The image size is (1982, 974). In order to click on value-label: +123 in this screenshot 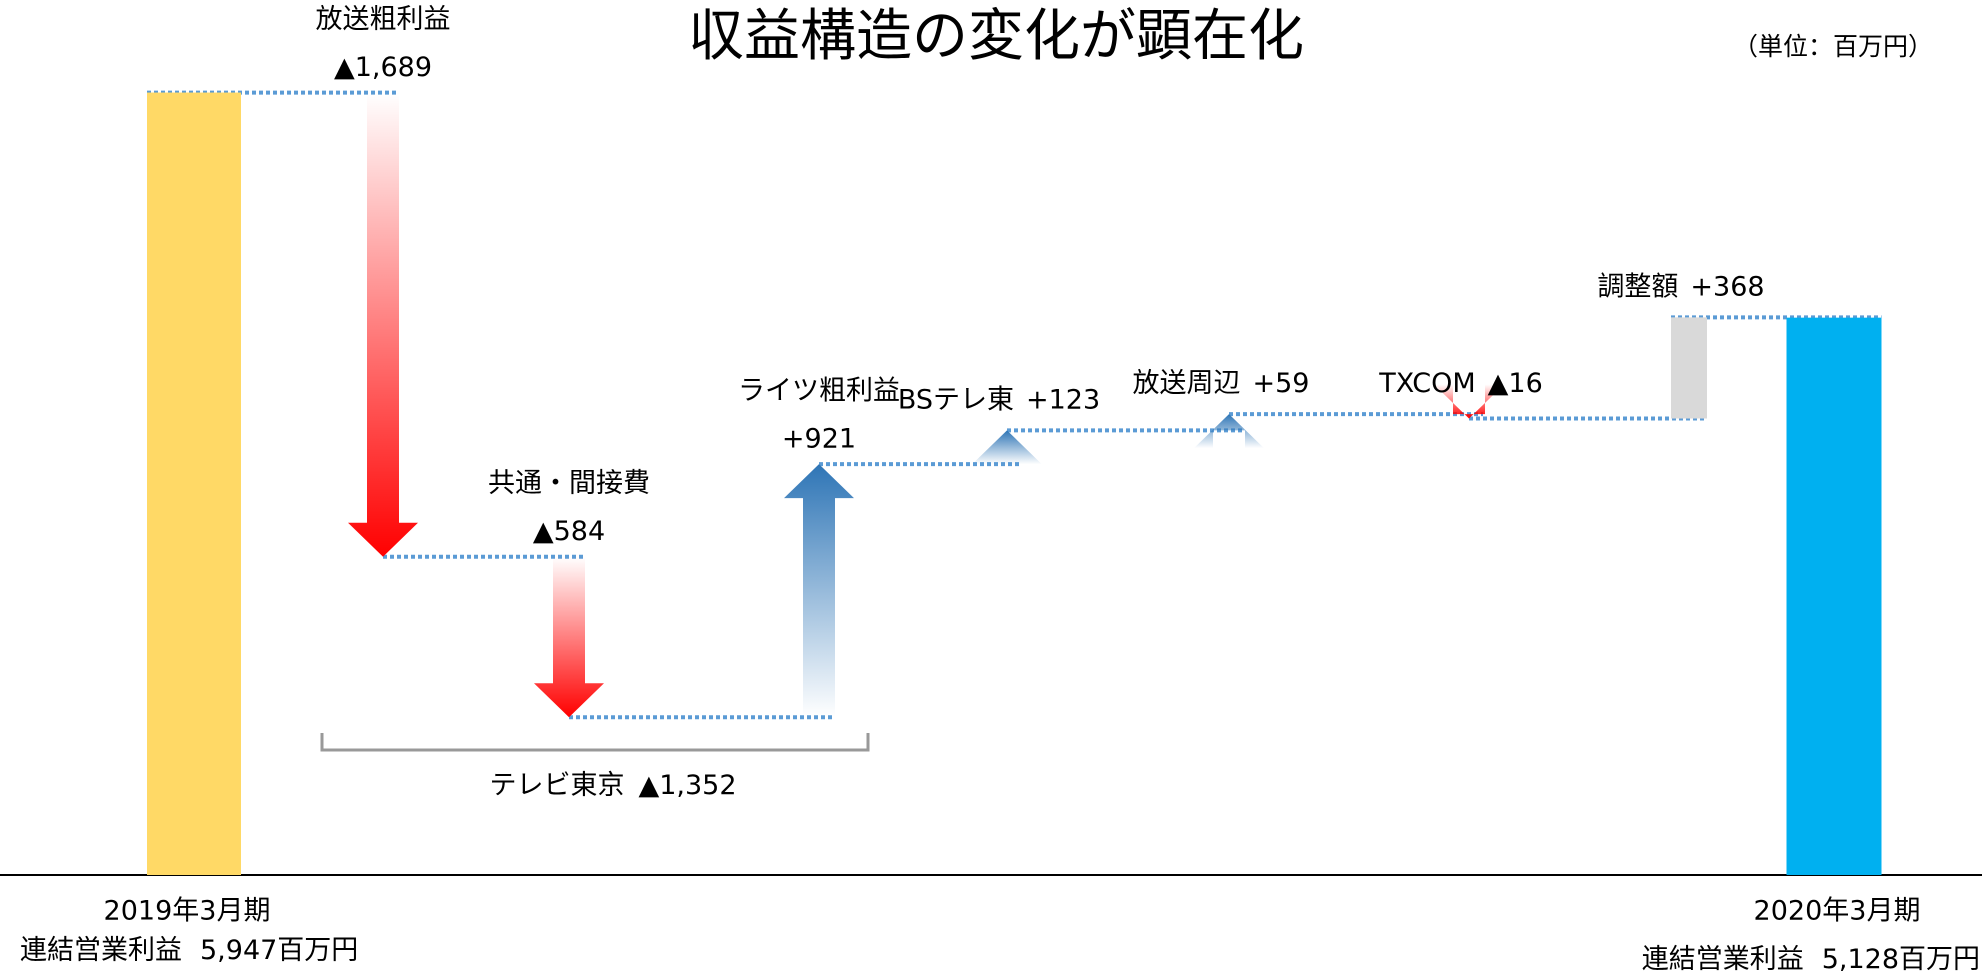, I will do `click(1063, 399)`.